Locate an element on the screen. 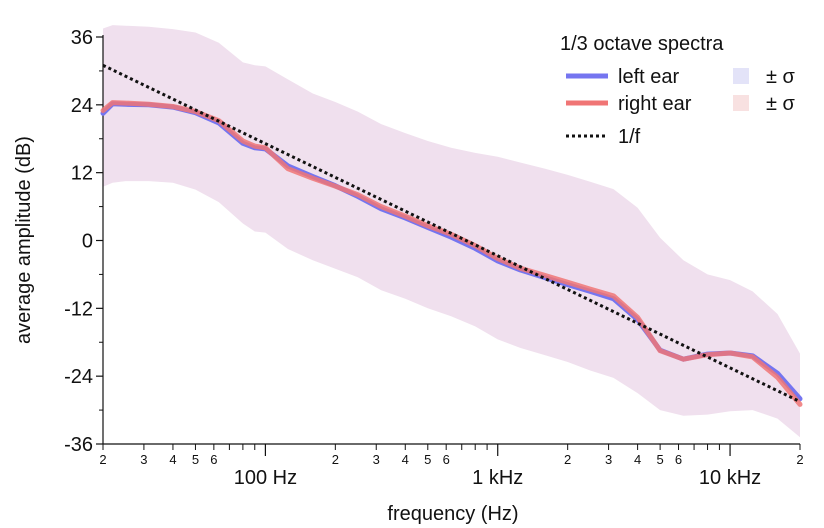 The height and width of the screenshot is (528, 824). legend-label: 1/f is located at coordinates (629, 137).